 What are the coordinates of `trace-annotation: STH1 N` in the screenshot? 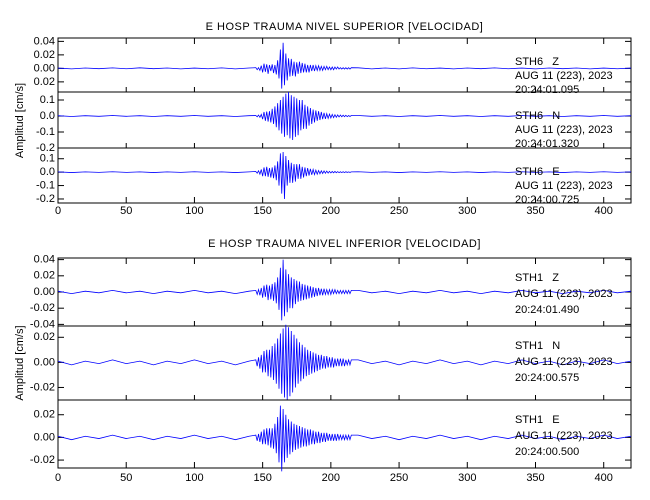 It's located at (537, 346).